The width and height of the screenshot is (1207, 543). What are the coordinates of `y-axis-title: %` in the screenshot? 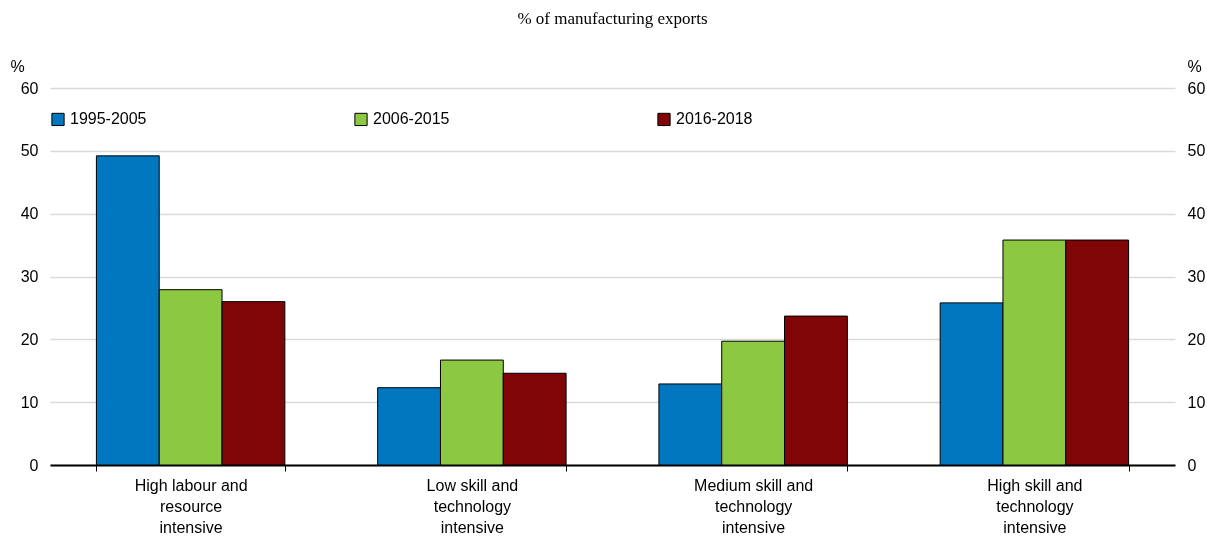 It's located at (17, 66).